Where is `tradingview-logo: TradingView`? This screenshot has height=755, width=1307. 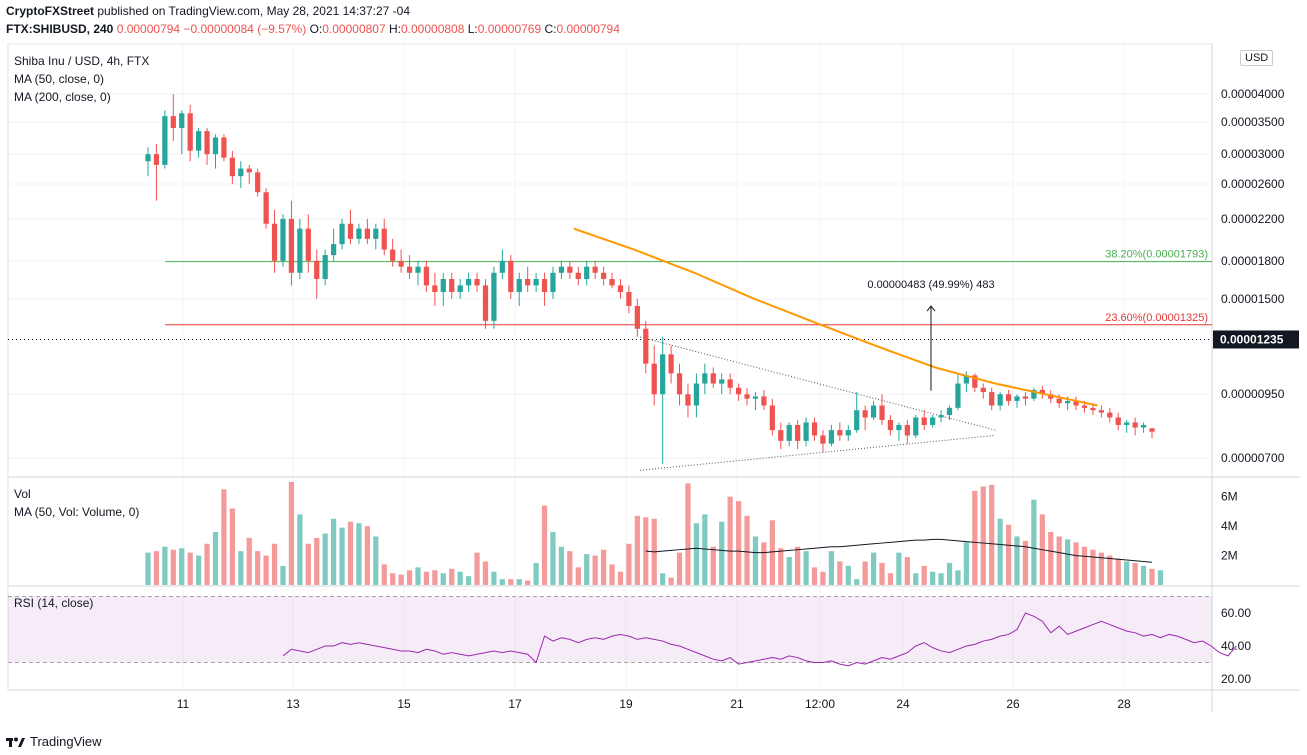 tradingview-logo: TradingView is located at coordinates (54, 741).